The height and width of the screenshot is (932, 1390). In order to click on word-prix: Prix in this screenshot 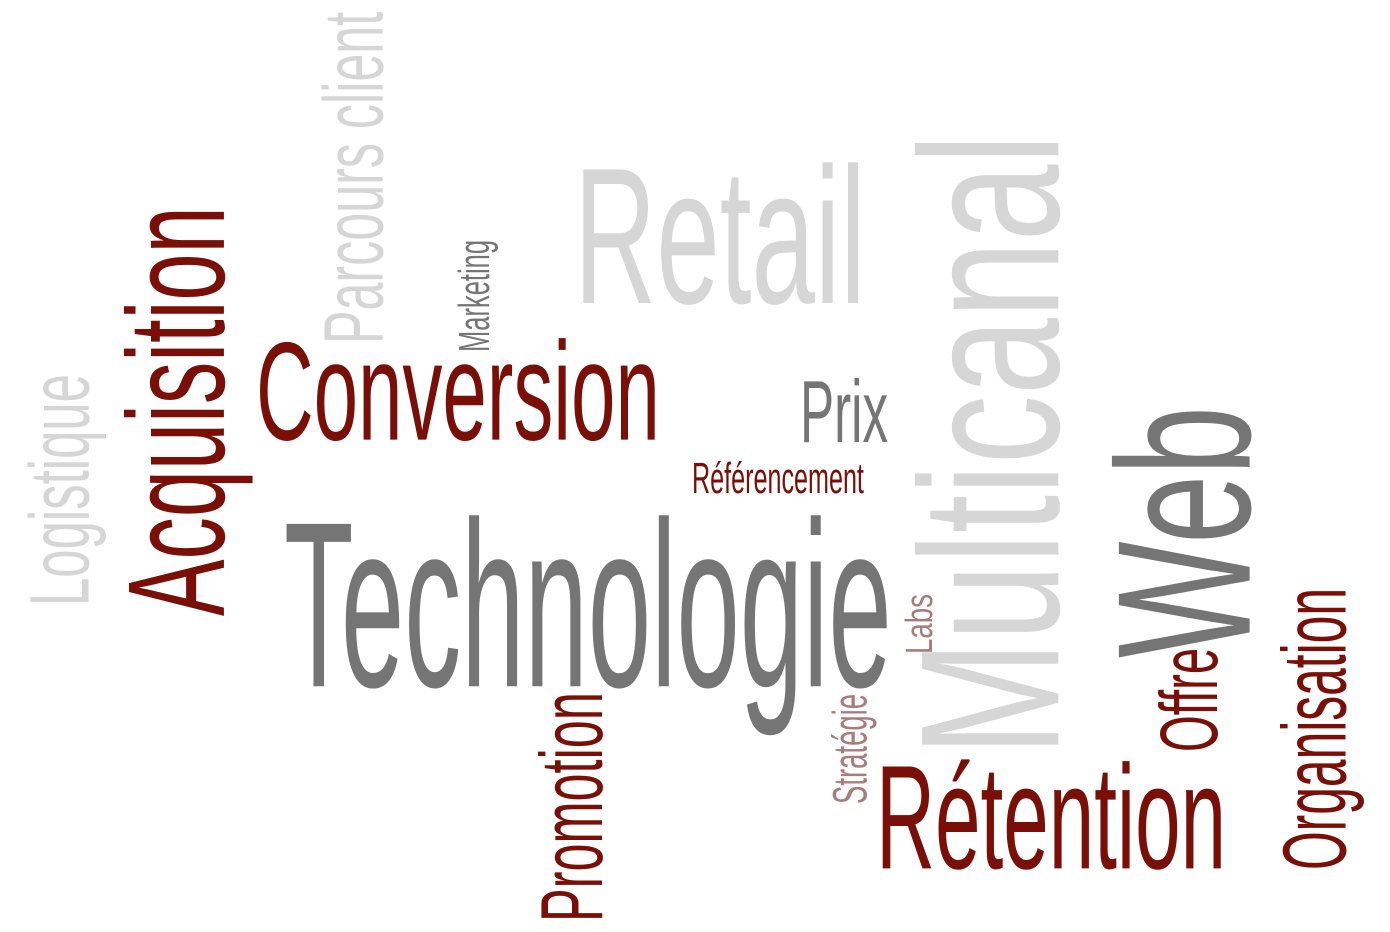, I will do `click(844, 412)`.